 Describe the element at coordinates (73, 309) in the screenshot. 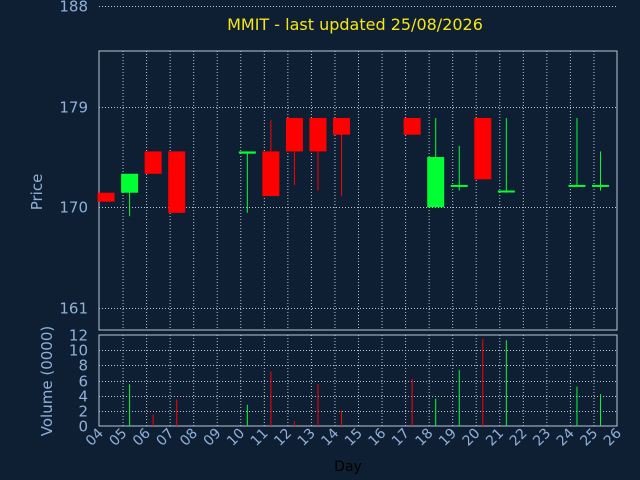

I see `price-tick-label: 161` at that location.